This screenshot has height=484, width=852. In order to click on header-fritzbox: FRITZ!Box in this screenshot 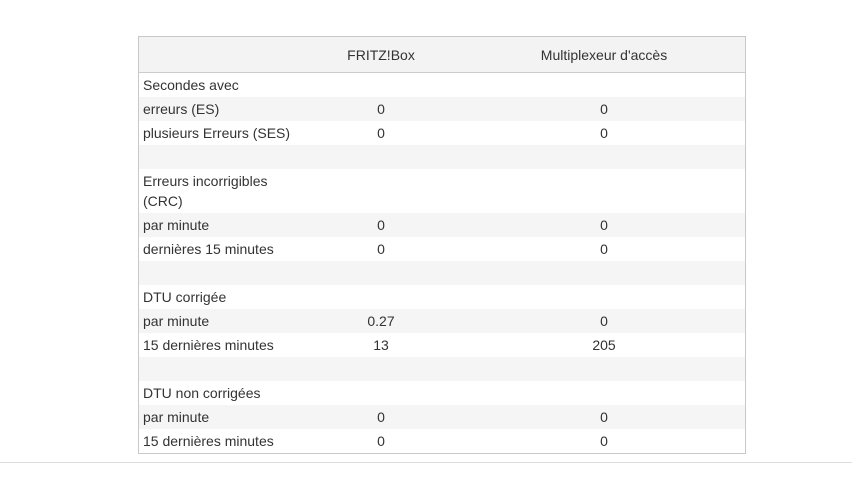, I will do `click(381, 54)`.